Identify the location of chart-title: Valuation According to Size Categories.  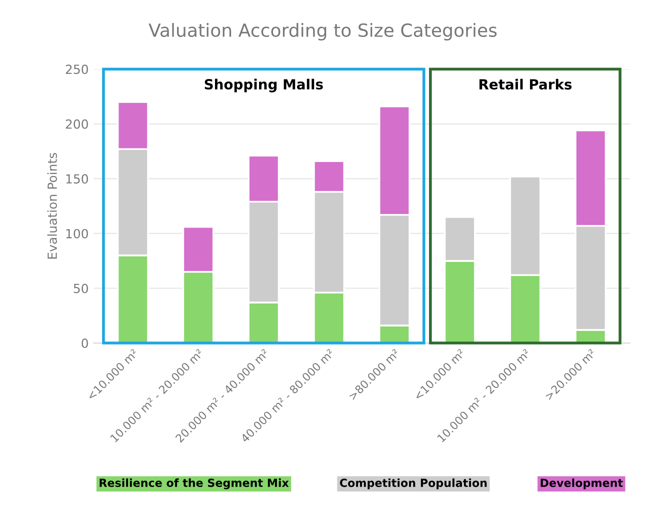
(322, 32).